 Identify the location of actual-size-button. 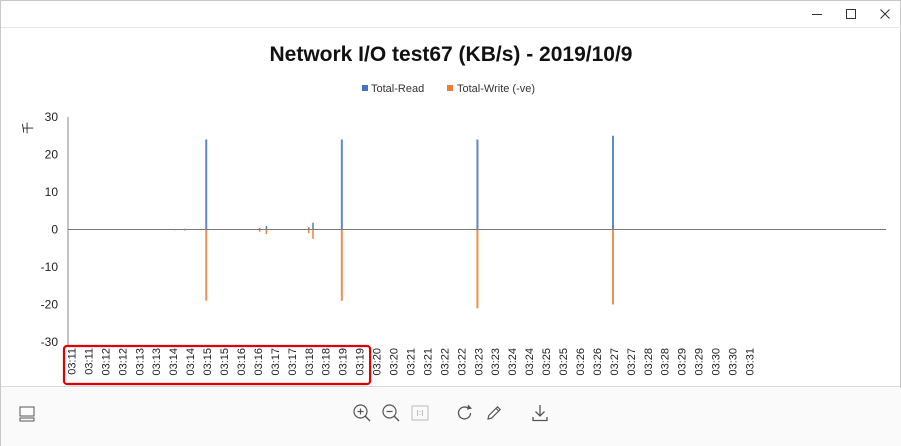
(420, 413).